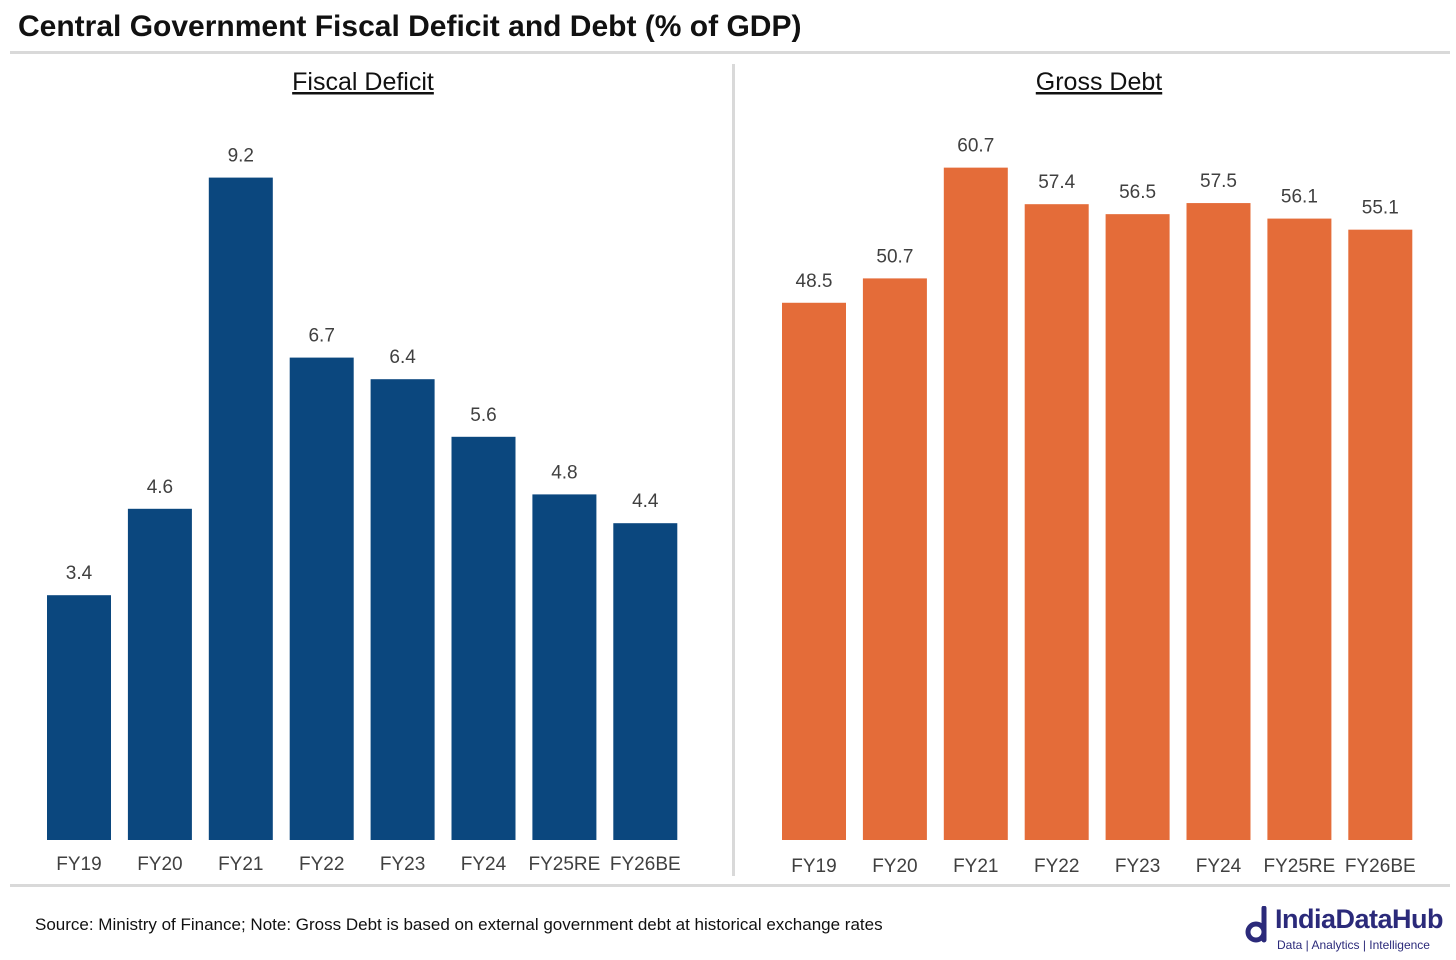 Image resolution: width=1456 pixels, height=960 pixels. What do you see at coordinates (363, 82) in the screenshot?
I see `panel-title: Fiscal Deficit` at bounding box center [363, 82].